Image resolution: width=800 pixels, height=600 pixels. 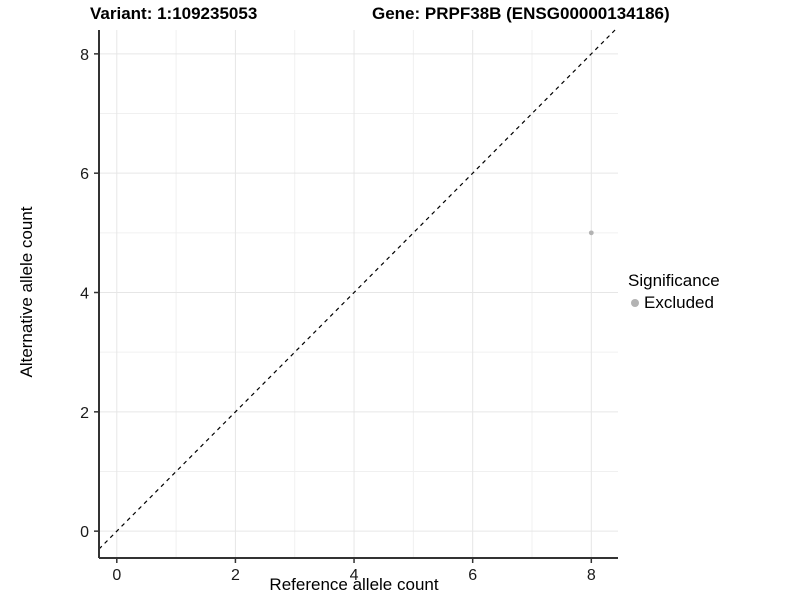 What do you see at coordinates (84, 413) in the screenshot?
I see `y-tick-label: 2` at bounding box center [84, 413].